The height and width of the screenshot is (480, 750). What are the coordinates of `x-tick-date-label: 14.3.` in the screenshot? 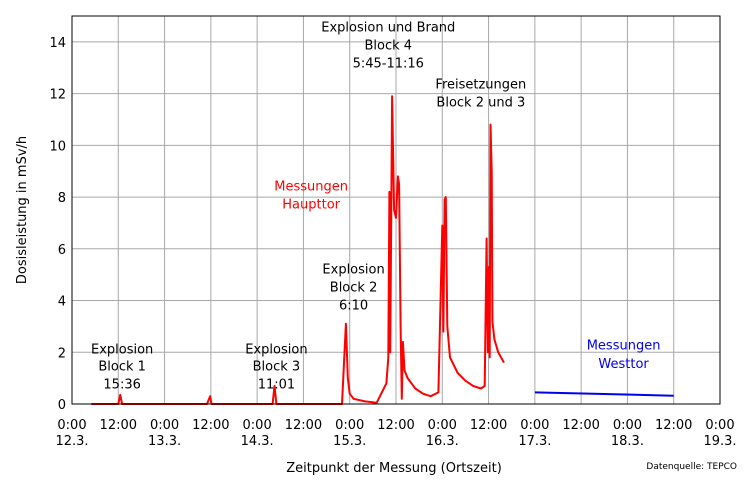 It's located at (257, 441).